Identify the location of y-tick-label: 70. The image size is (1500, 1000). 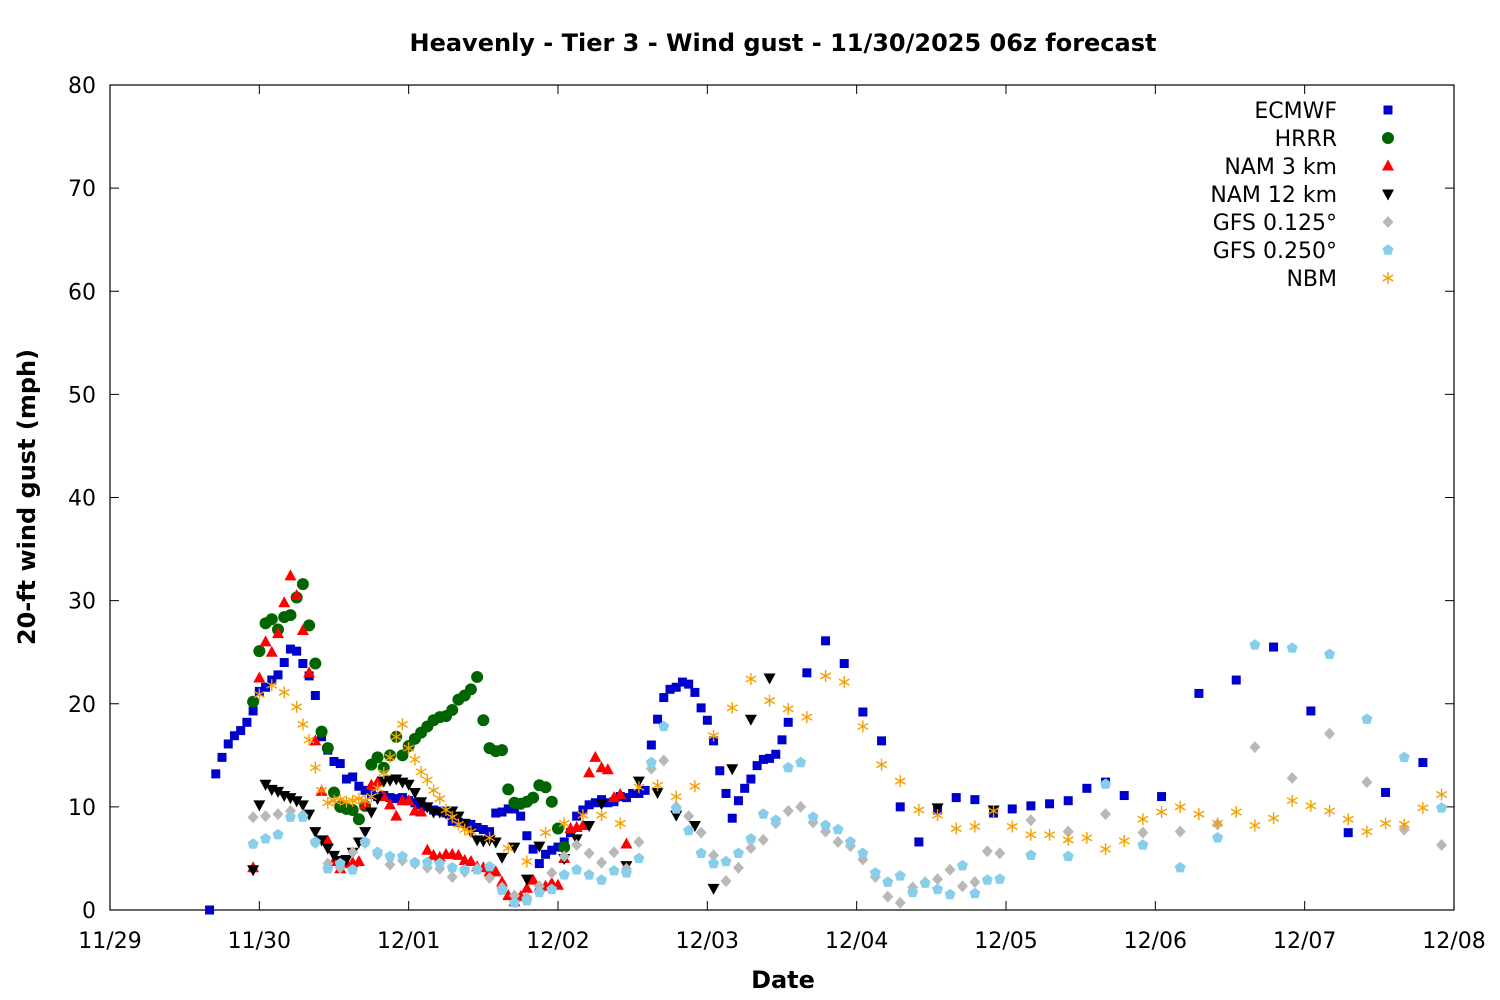
(82, 189).